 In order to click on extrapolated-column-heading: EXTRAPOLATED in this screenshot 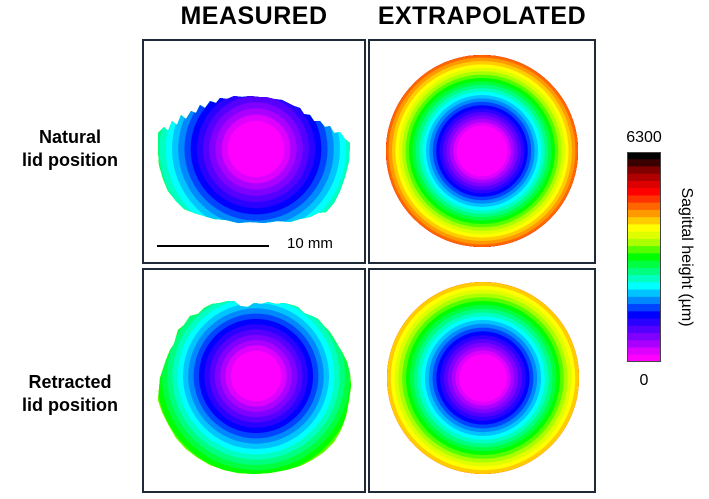, I will do `click(482, 16)`.